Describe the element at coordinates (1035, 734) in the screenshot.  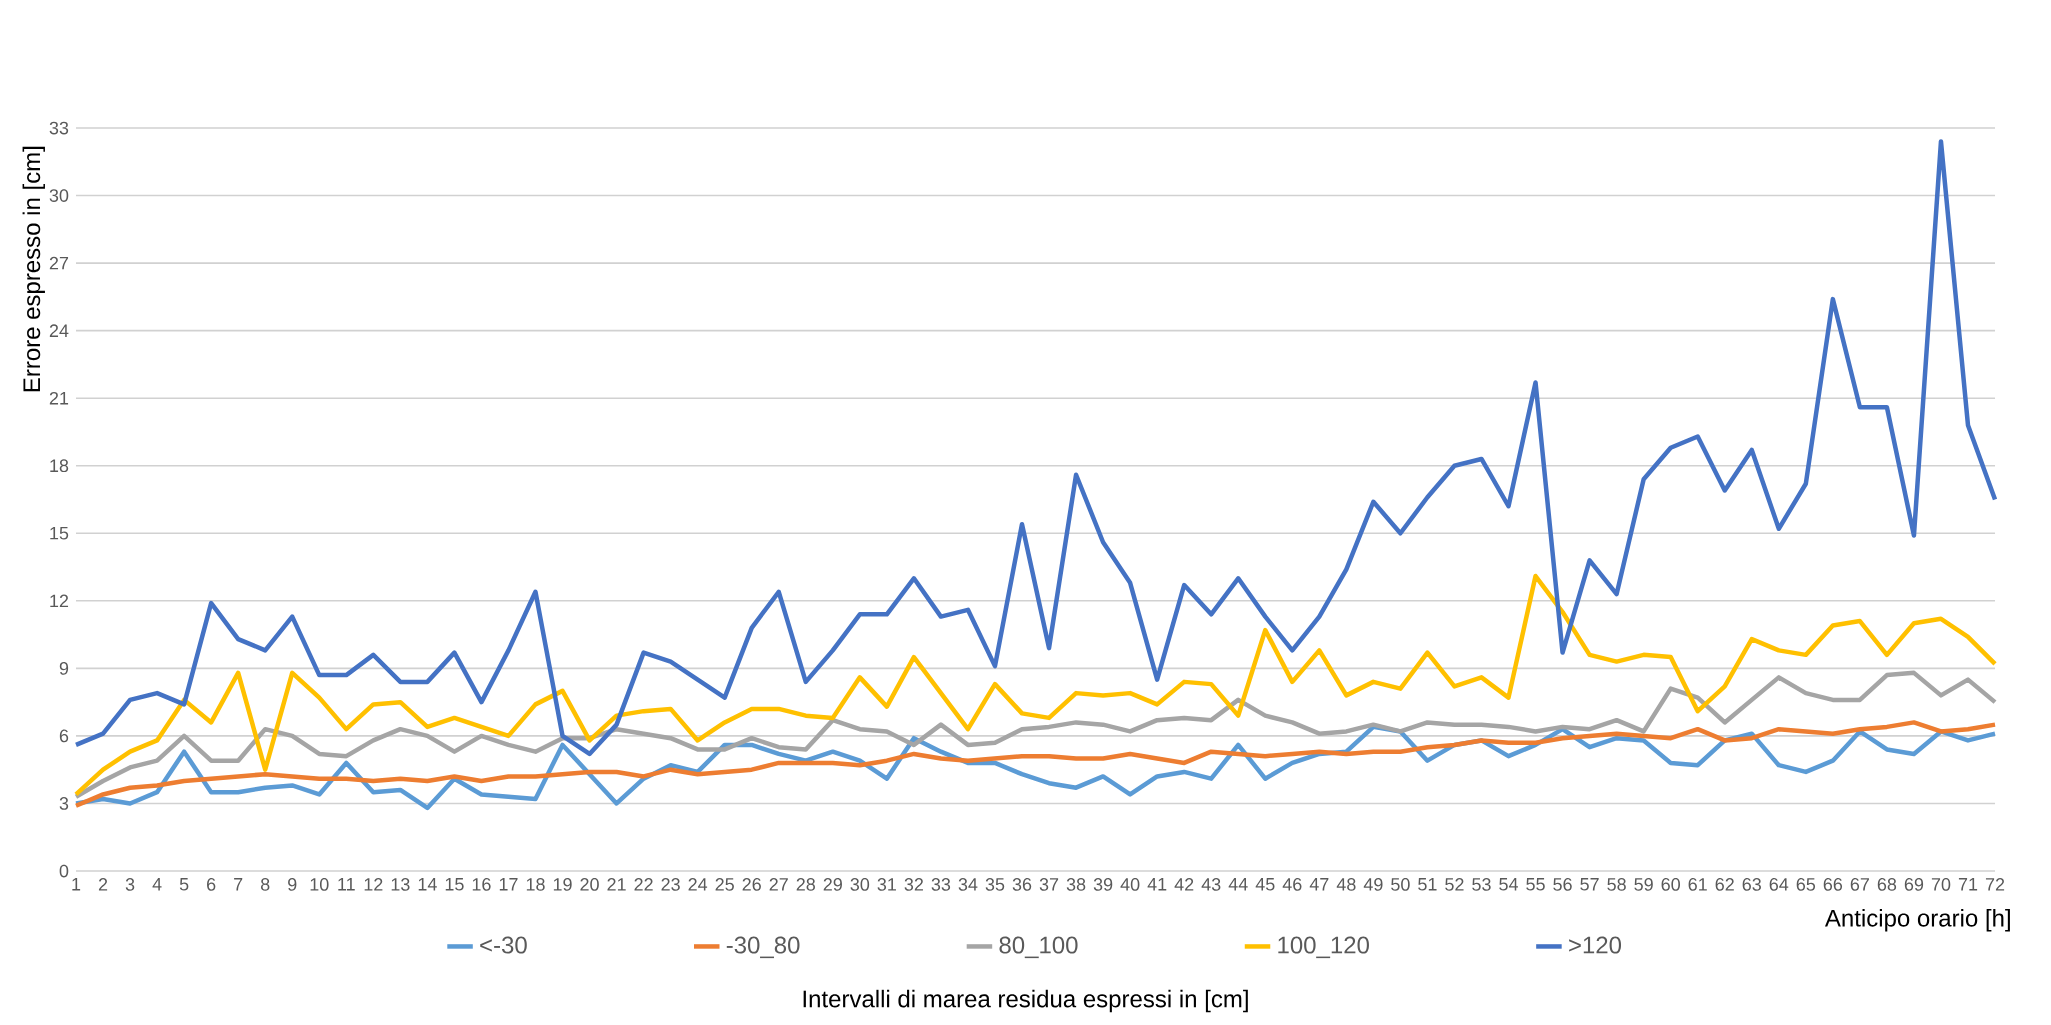
I see `line-series` at that location.